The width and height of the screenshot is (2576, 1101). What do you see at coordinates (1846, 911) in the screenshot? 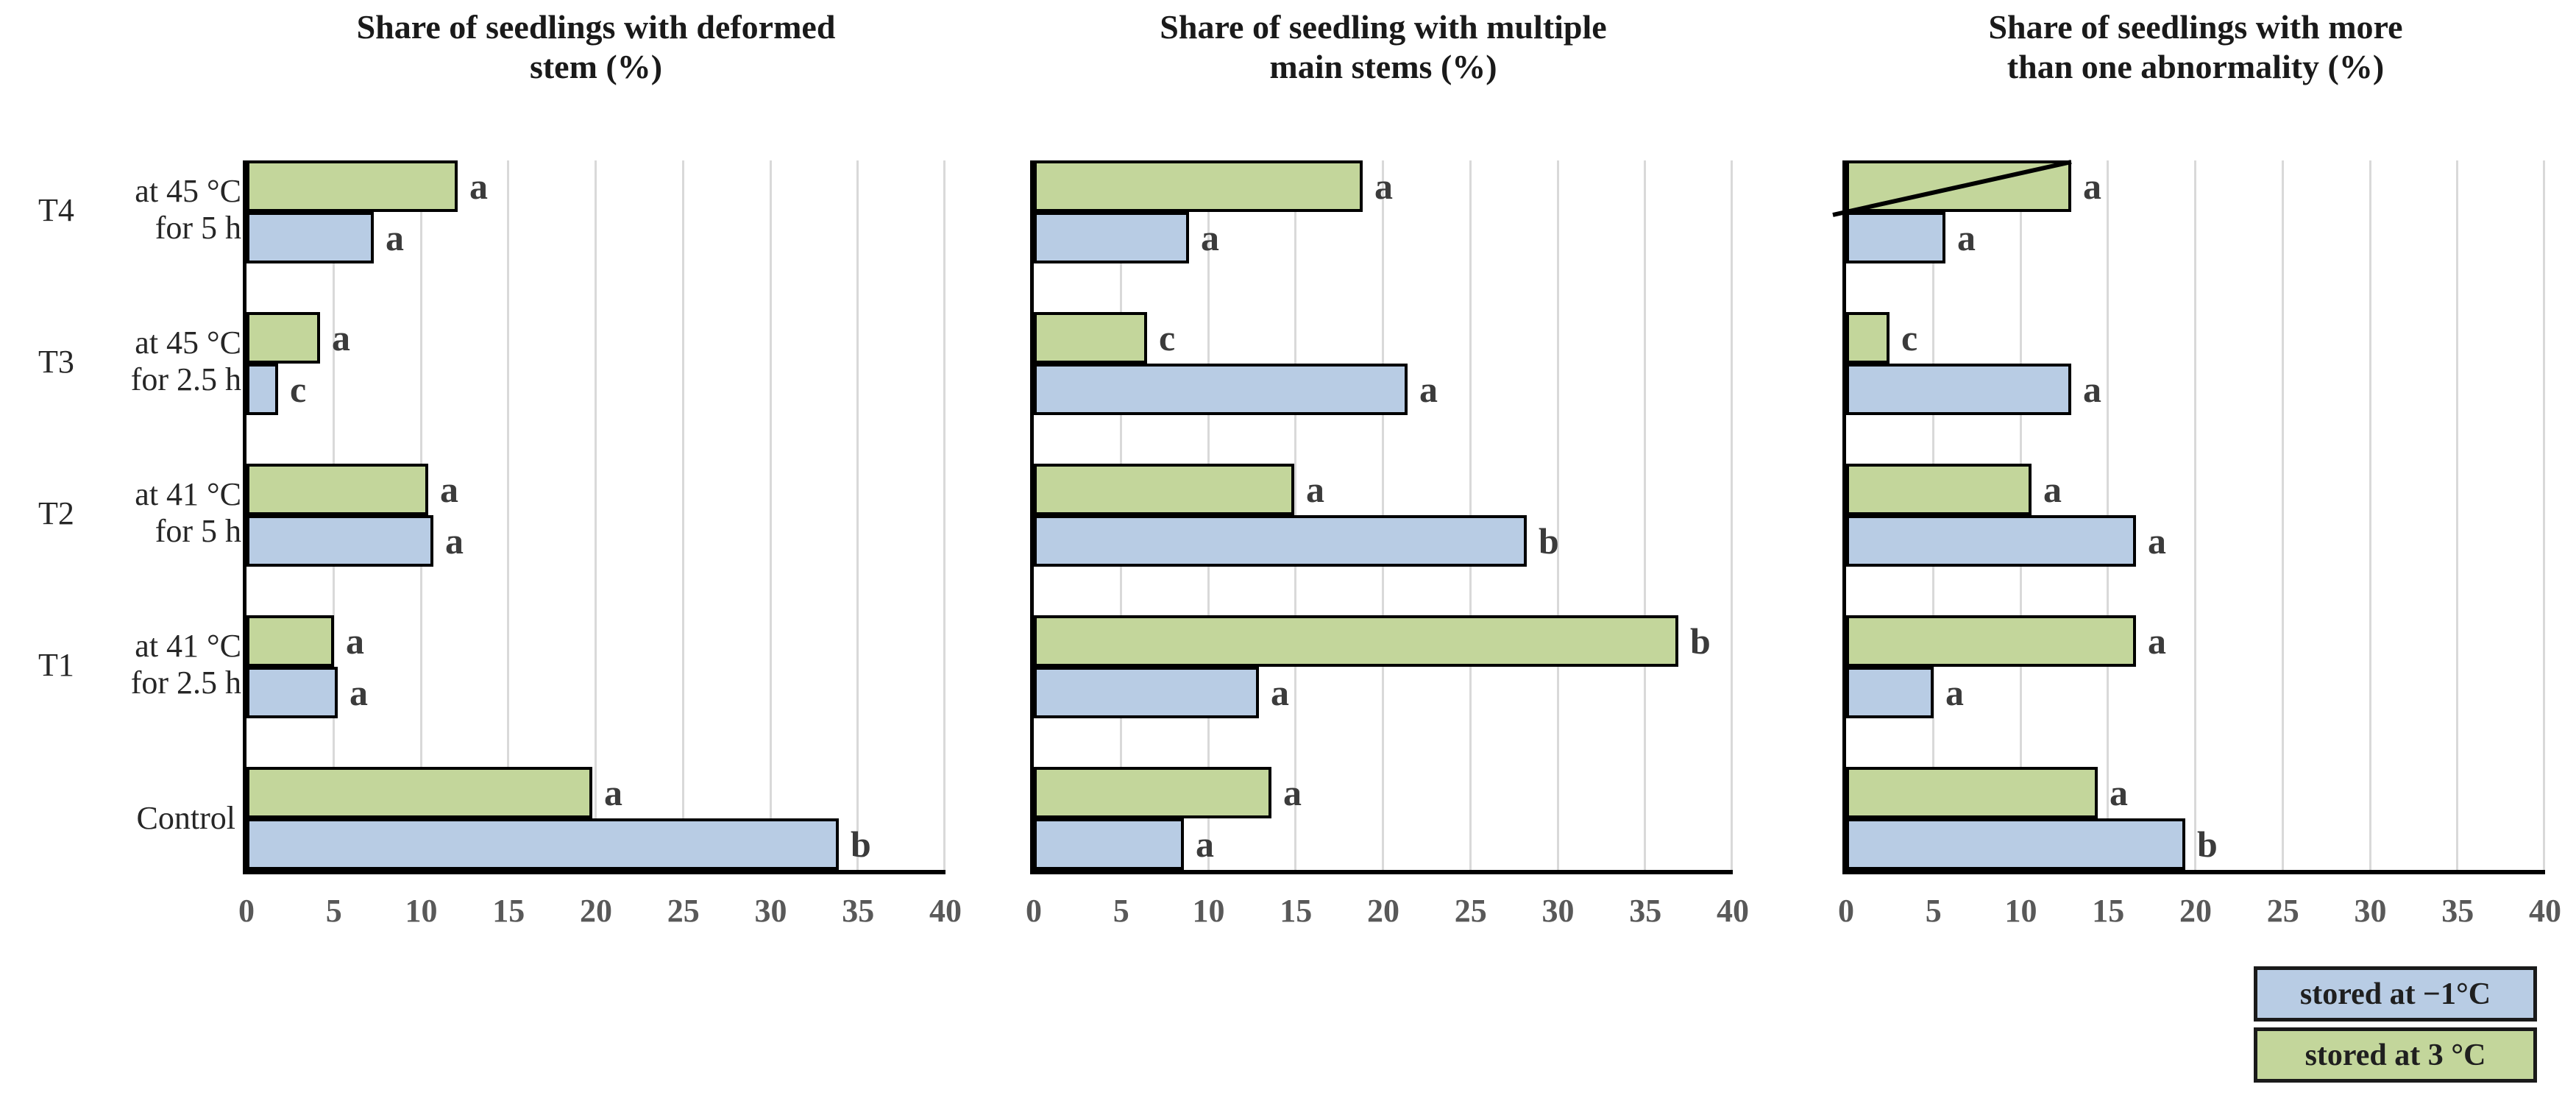
I see `x-tick-label: 0` at bounding box center [1846, 911].